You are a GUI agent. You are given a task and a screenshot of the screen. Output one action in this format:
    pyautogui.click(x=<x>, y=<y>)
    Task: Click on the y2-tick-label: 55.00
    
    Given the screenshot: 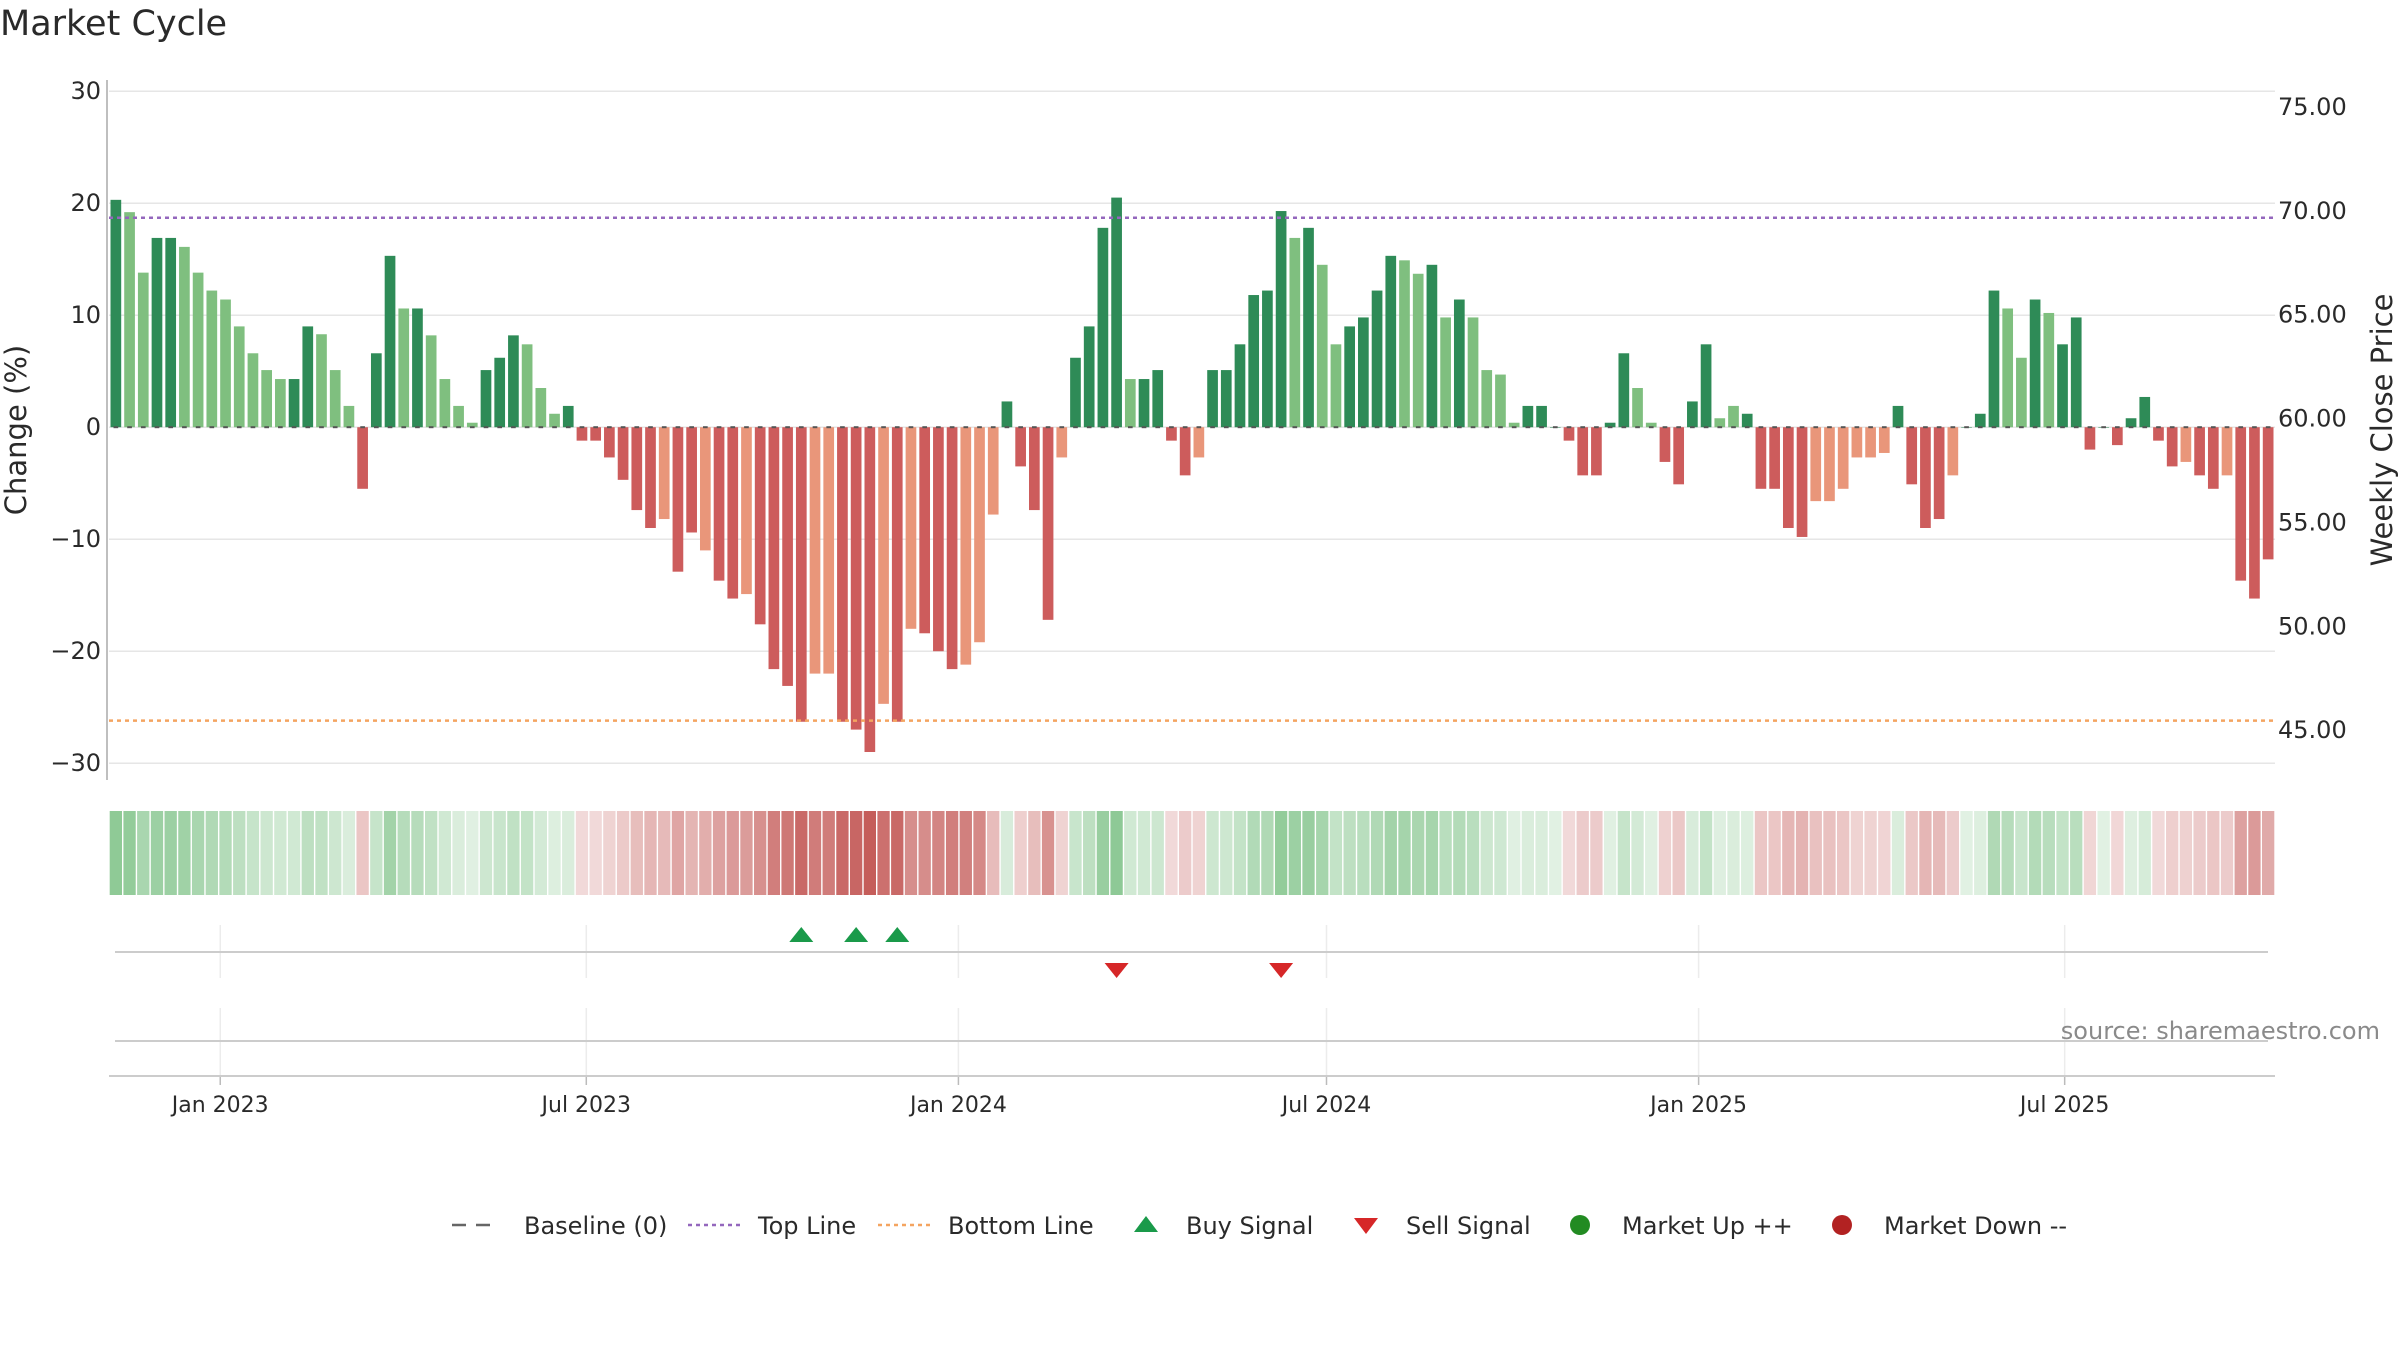 What is the action you would take?
    pyautogui.click(x=2312, y=522)
    